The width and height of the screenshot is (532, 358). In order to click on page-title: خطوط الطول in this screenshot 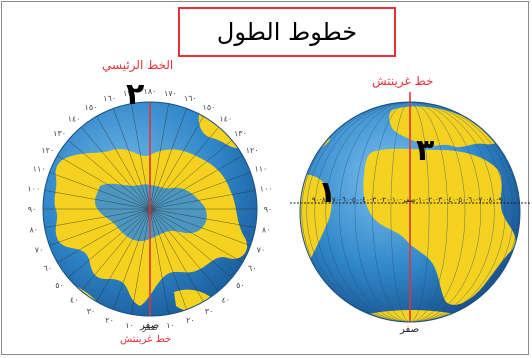, I will do `click(287, 32)`.